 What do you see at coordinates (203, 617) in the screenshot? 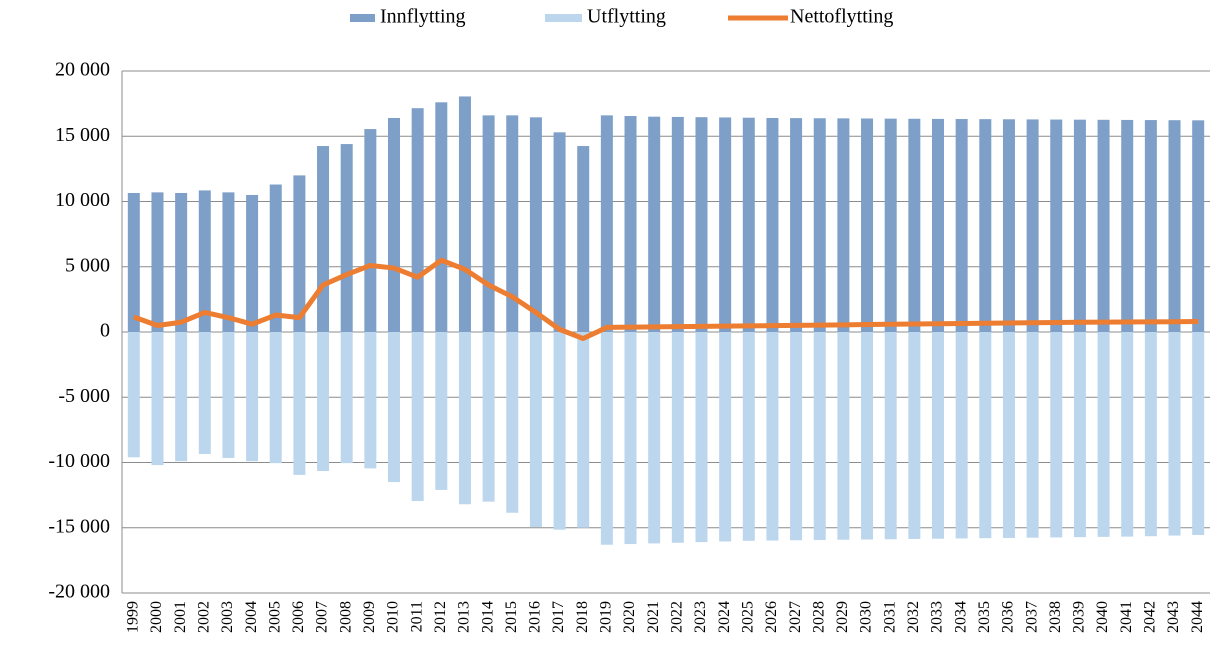
I see `x-tick-label: 2002` at bounding box center [203, 617].